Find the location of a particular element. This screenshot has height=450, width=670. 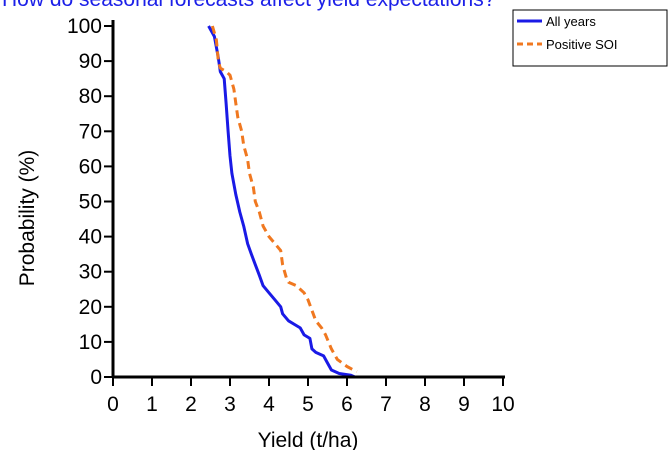

x-tick-label: 6 is located at coordinates (347, 404).